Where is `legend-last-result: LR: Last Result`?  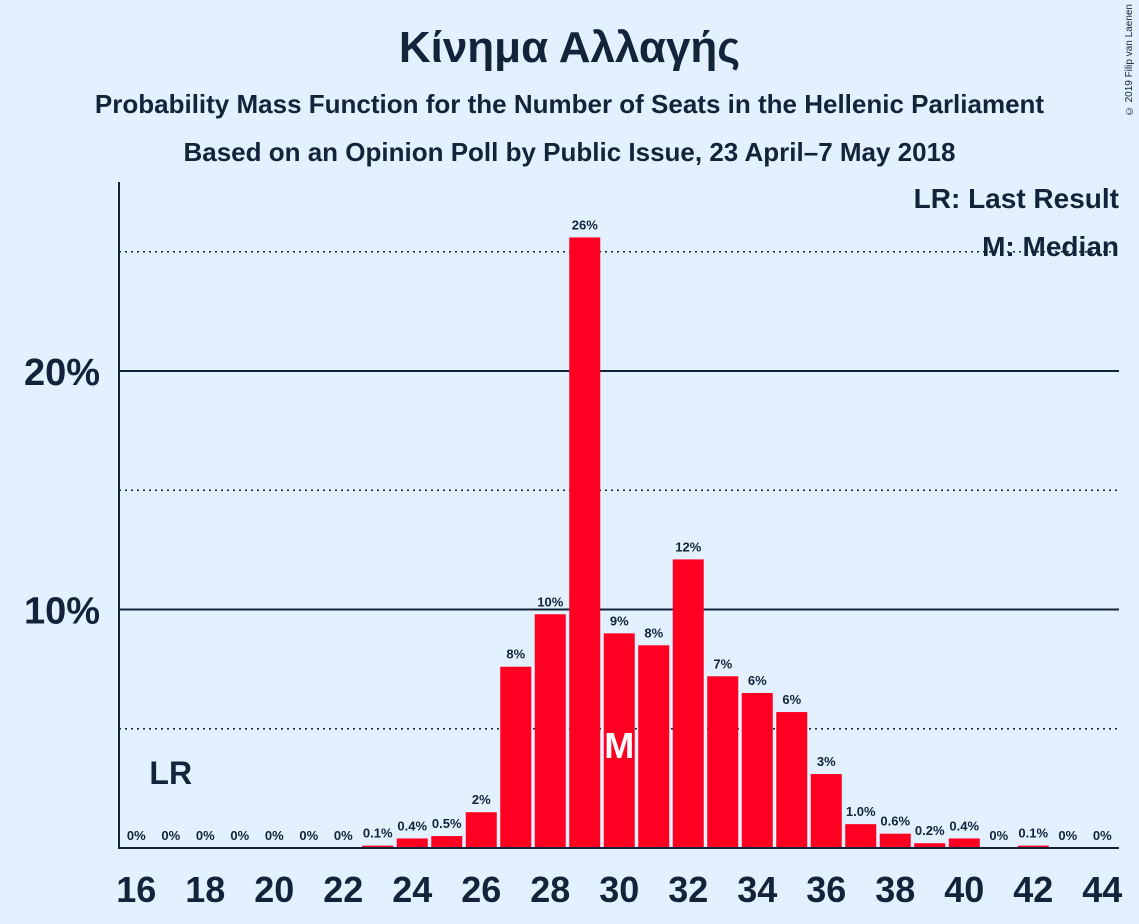
legend-last-result: LR: Last Result is located at coordinates (1016, 198).